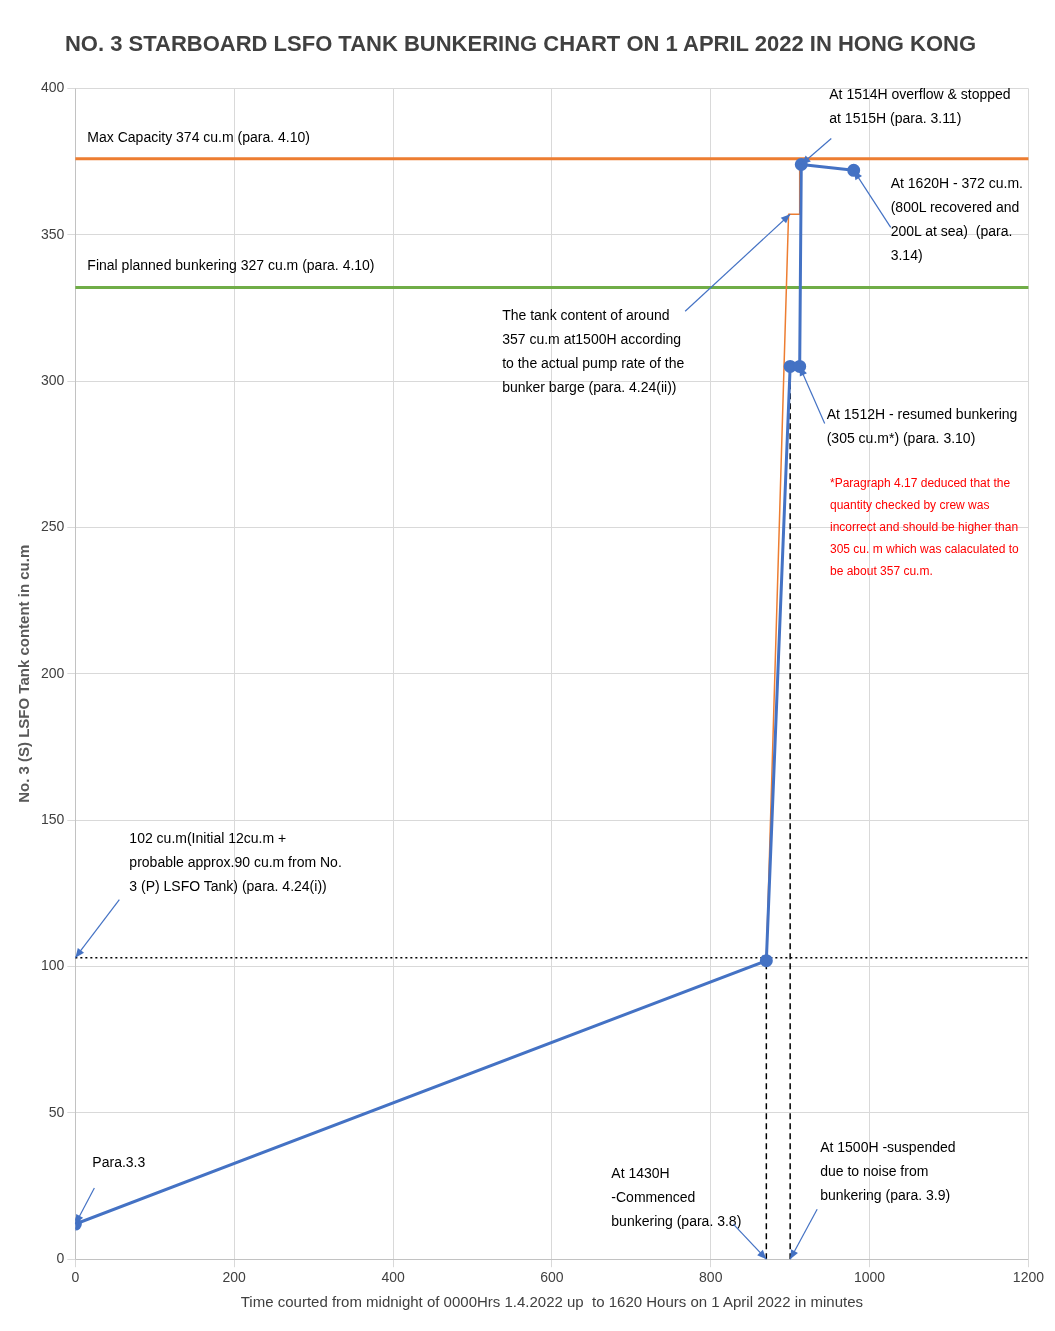  What do you see at coordinates (888, 1171) in the screenshot?
I see `annotation: At 1500H -suspended due to noise from bunkering (para. 3.9)` at bounding box center [888, 1171].